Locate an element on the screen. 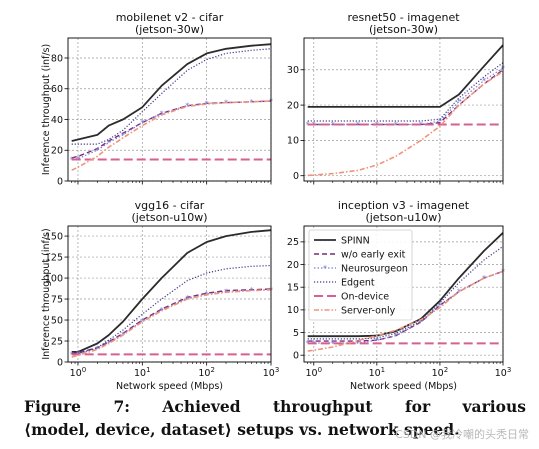 This screenshot has height=449, width=539. chart-title-line-2: (jetson-30w) is located at coordinates (169, 29).